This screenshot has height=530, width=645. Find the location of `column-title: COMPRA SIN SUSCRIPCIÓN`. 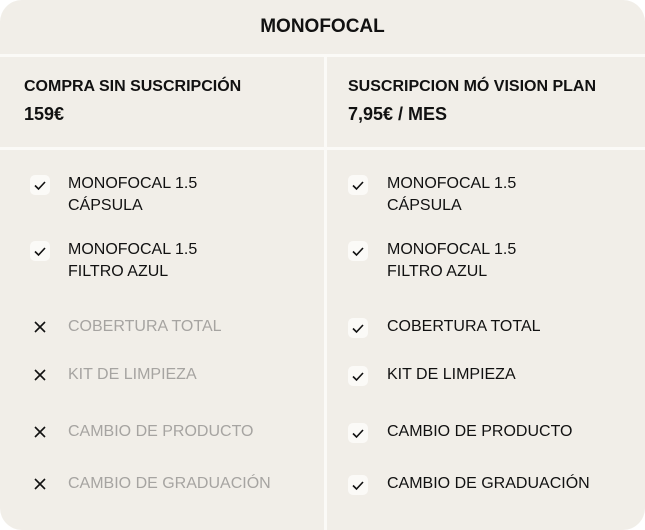

column-title: COMPRA SIN SUSCRIPCIÓN is located at coordinates (133, 86).